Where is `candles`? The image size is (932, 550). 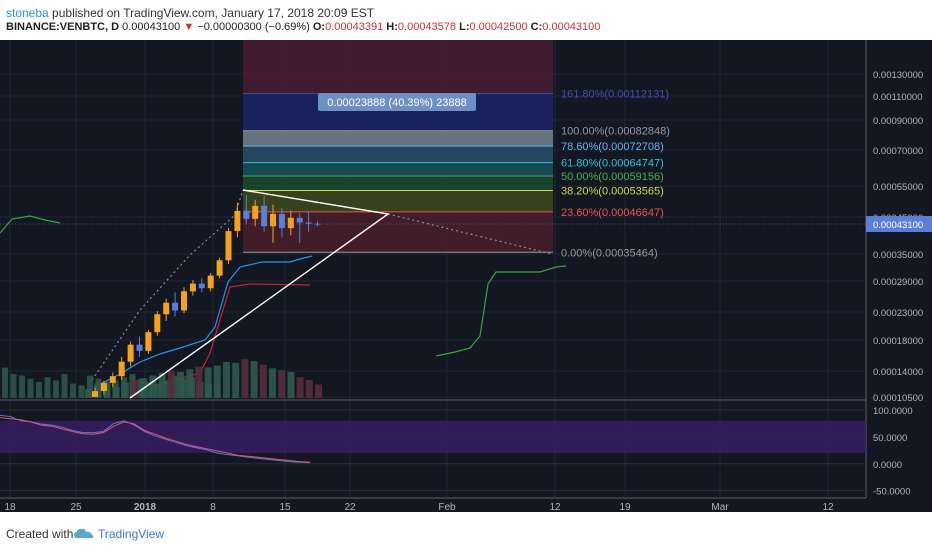 candles is located at coordinates (206, 296).